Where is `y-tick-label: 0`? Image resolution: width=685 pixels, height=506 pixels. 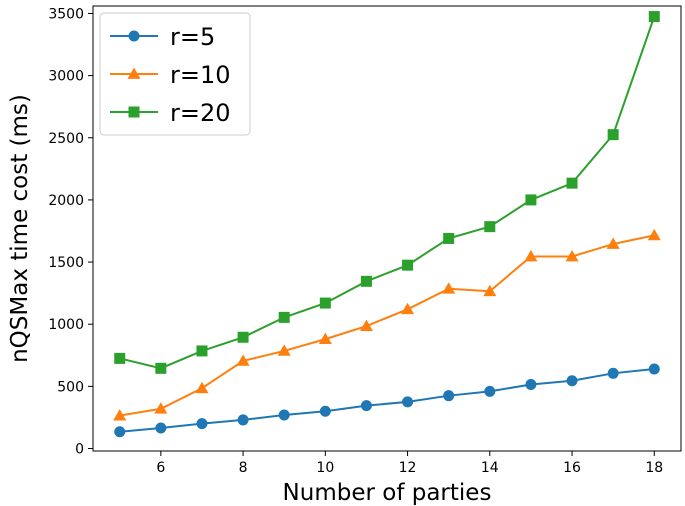 y-tick-label: 0 is located at coordinates (79, 450).